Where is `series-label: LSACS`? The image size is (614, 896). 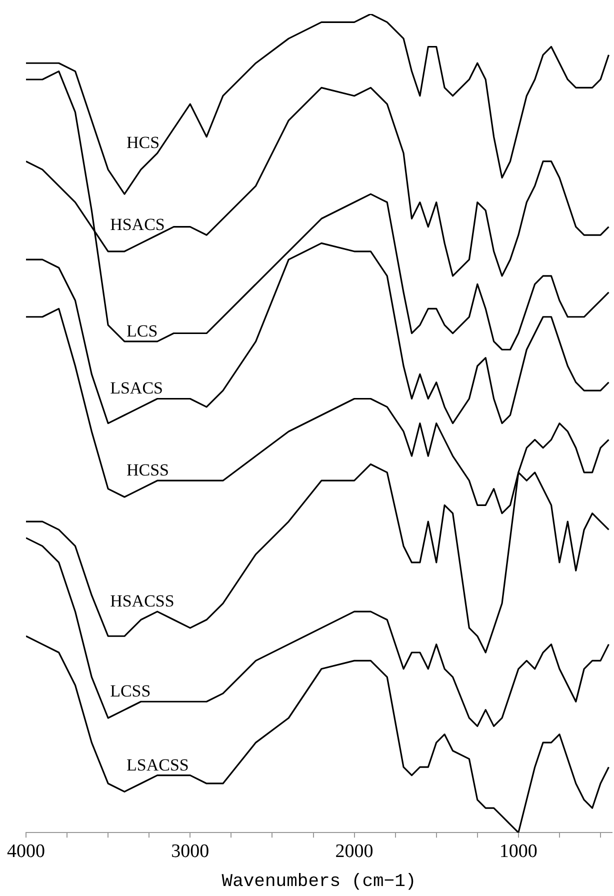 series-label: LSACS is located at coordinates (136, 388).